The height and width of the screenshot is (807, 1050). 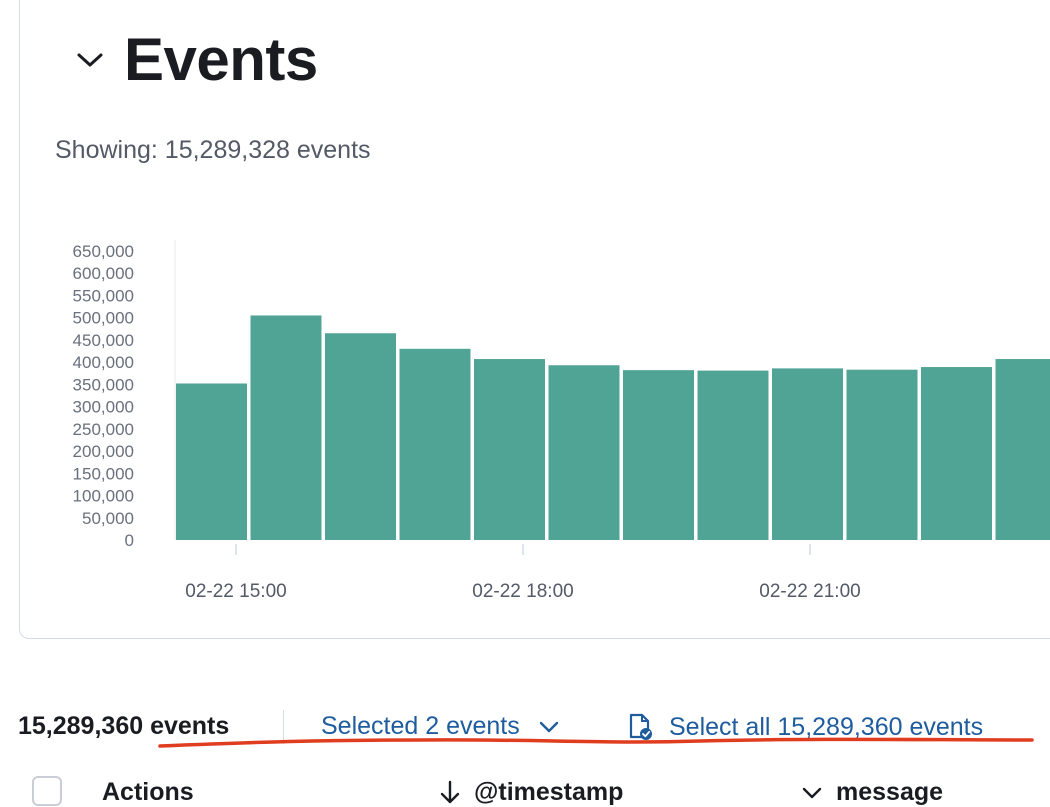 I want to click on y-tick-label: 500,000, so click(x=103, y=318).